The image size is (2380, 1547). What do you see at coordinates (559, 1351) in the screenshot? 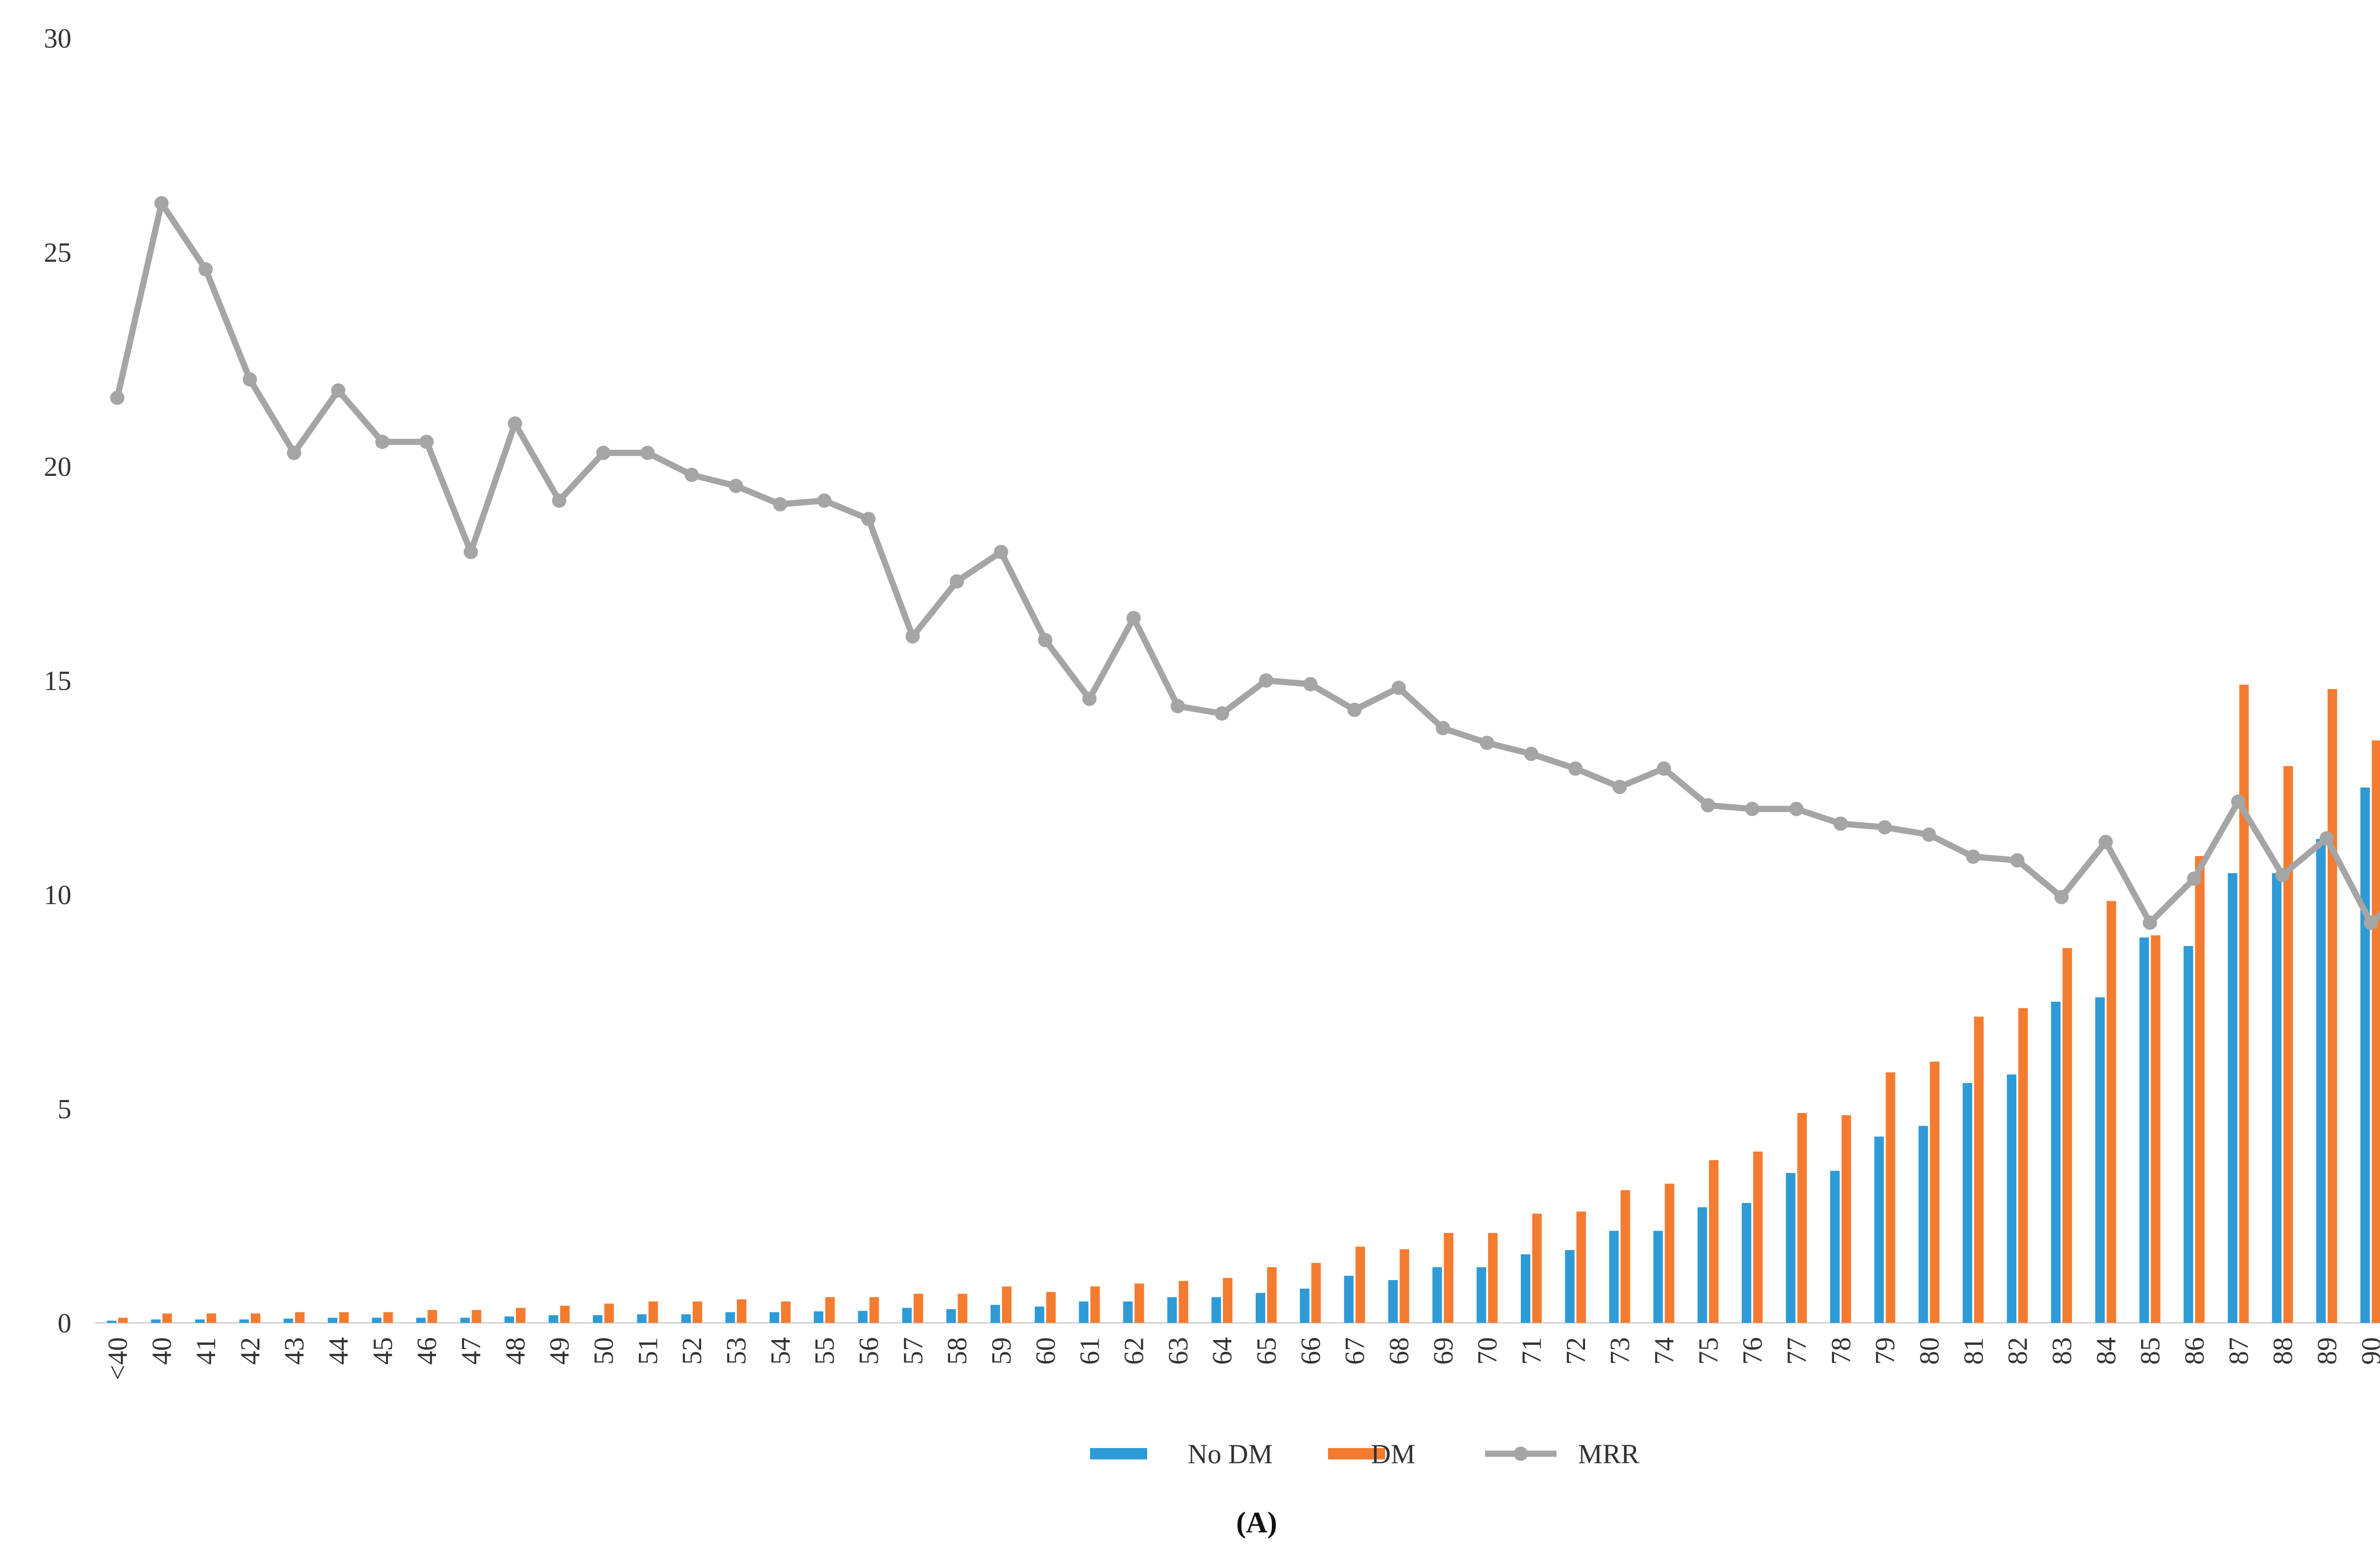
I see `x-tick-label: 49` at bounding box center [559, 1351].